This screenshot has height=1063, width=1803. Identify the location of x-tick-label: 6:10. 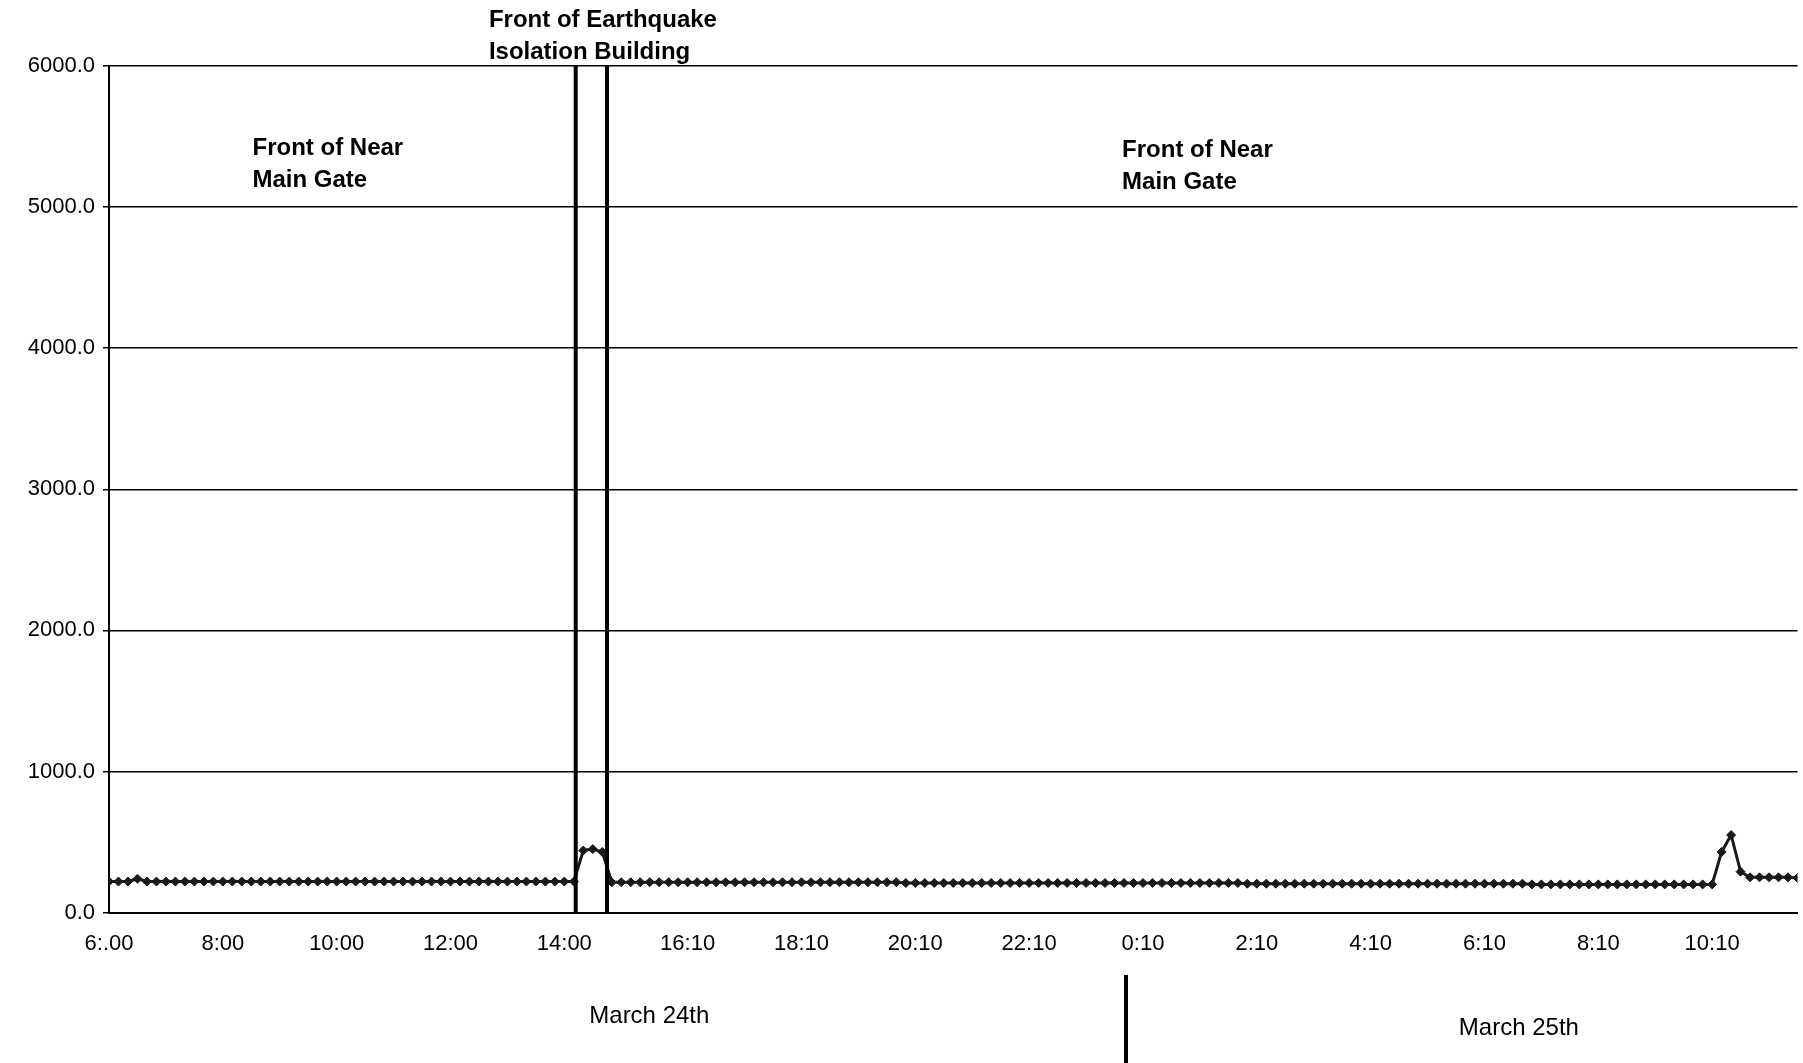
(1484, 942).